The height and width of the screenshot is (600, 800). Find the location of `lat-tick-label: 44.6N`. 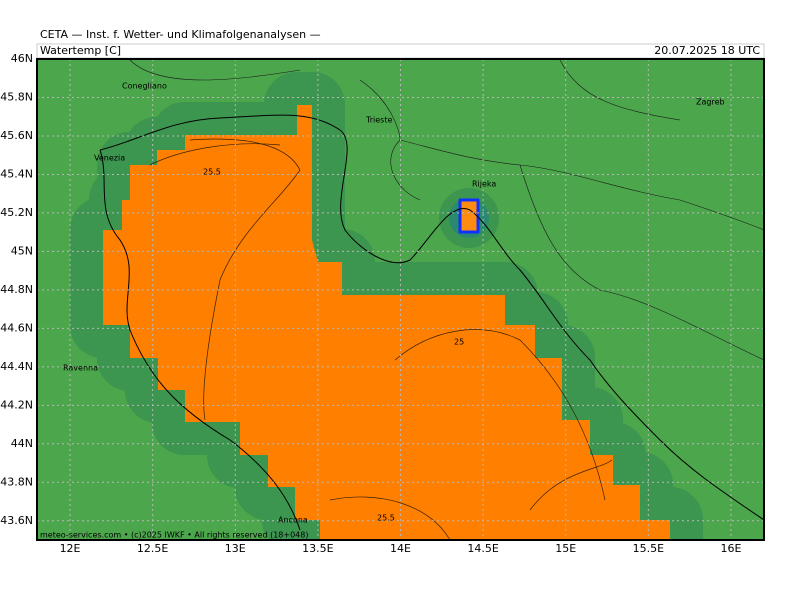

lat-tick-label: 44.6N is located at coordinates (16, 327).